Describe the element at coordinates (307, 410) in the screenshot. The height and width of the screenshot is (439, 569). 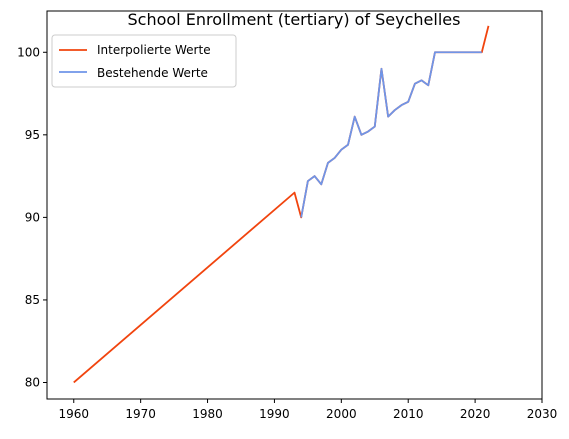
I see `x-axis: 1960 1970 1980 1990 2000 2010 2020 2030` at that location.